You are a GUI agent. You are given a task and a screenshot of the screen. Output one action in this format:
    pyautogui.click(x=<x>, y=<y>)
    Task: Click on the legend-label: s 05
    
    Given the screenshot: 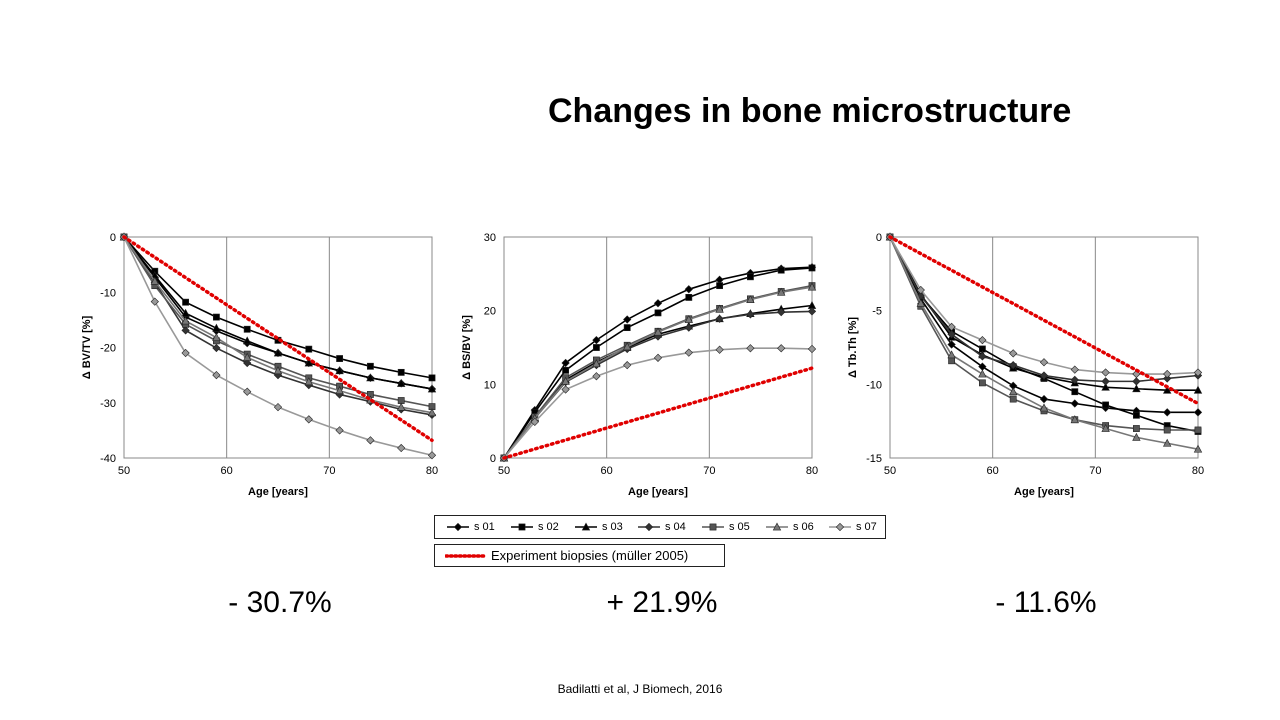 What is the action you would take?
    pyautogui.click(x=739, y=527)
    